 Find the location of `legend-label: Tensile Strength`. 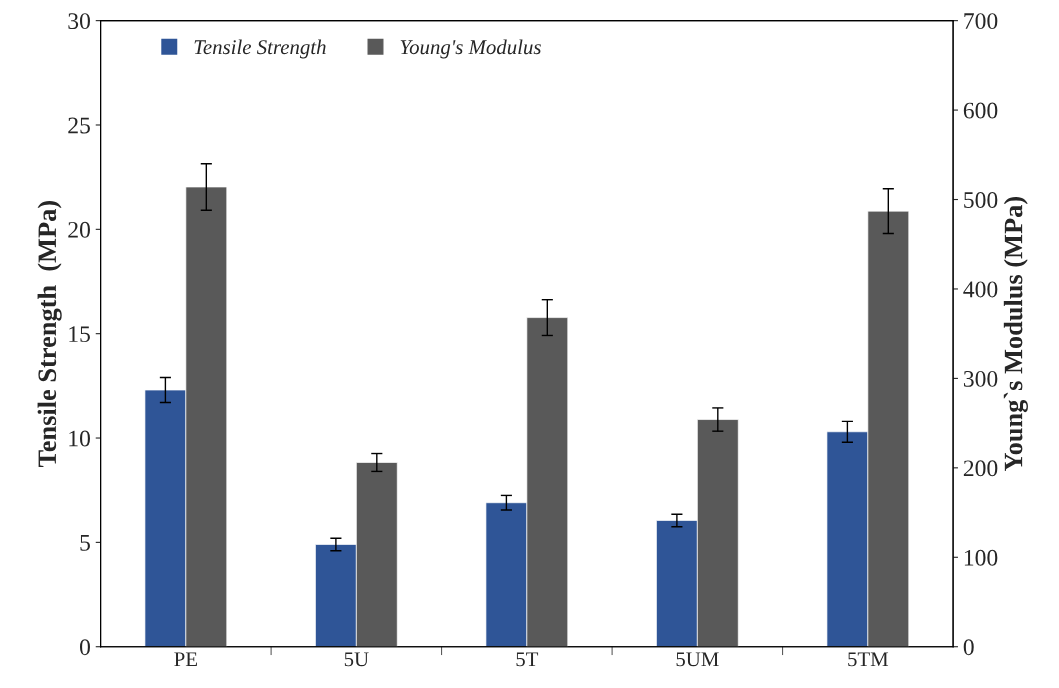

legend-label: Tensile Strength is located at coordinates (260, 49).